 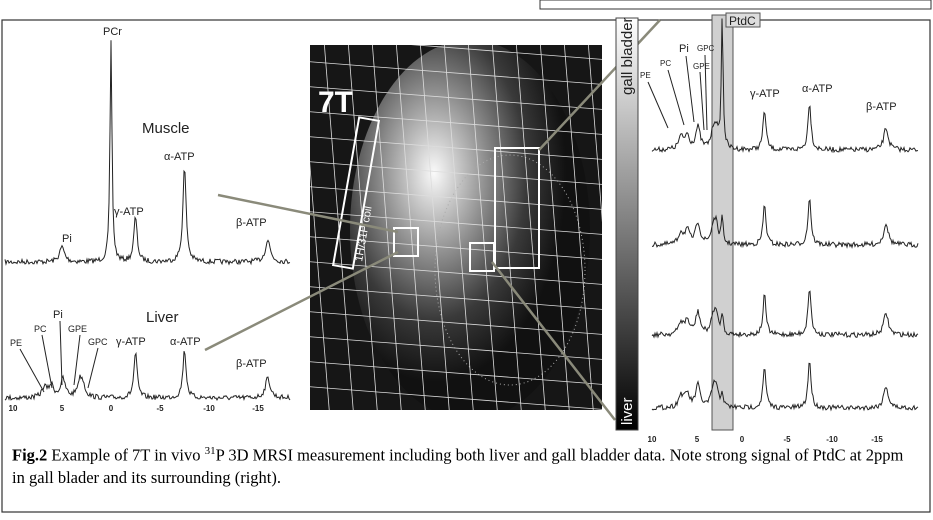 I want to click on gradient-bar, so click(x=627, y=224).